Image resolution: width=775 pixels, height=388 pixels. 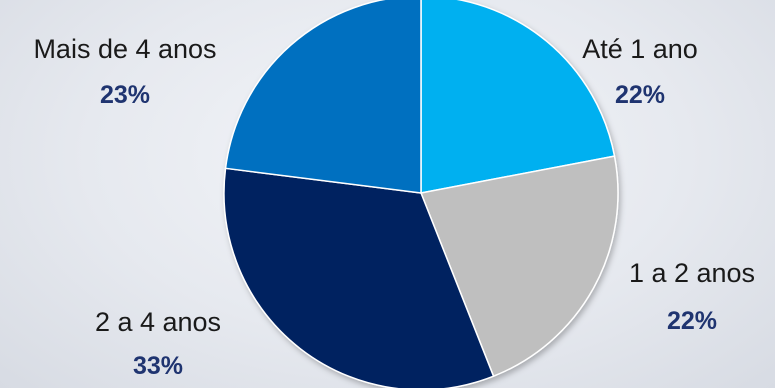 I want to click on slice-value-1-a-2-anos: 22%, so click(x=692, y=321).